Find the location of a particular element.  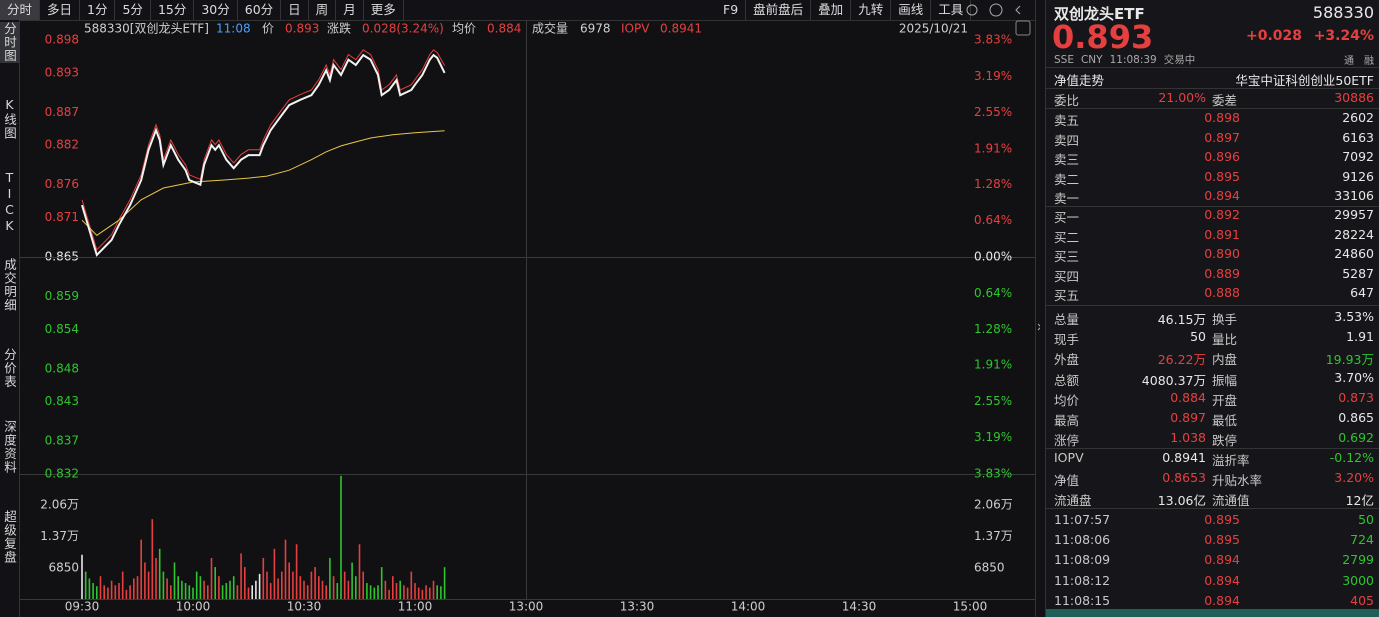

y-tick-label: 0.871 is located at coordinates (62, 217).